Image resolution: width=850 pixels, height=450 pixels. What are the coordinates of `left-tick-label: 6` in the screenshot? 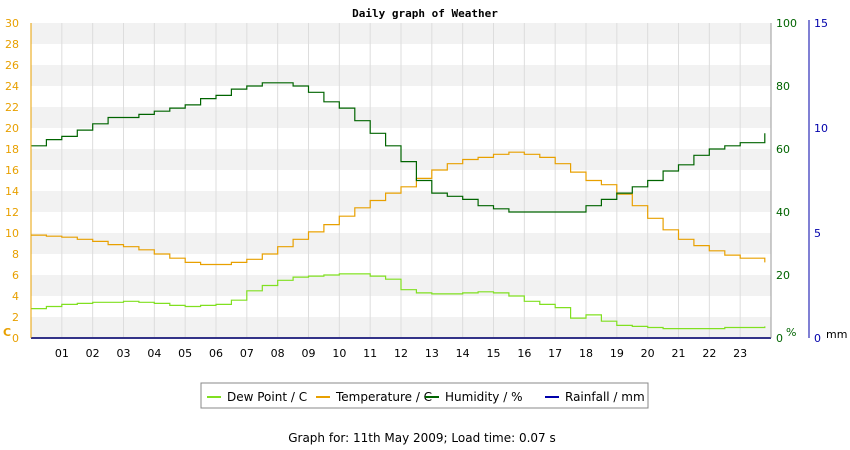 It's located at (15, 275).